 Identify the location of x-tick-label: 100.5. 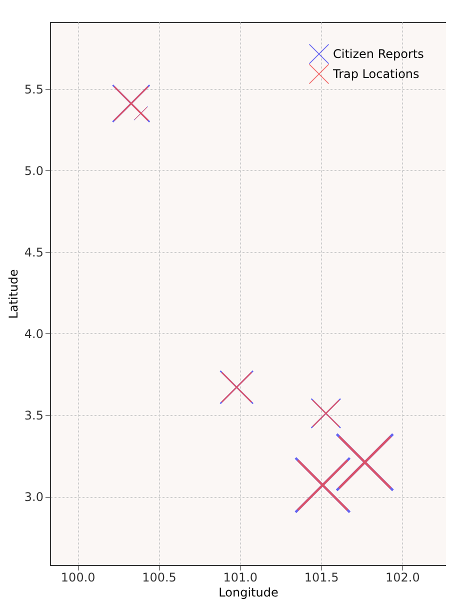
(159, 577).